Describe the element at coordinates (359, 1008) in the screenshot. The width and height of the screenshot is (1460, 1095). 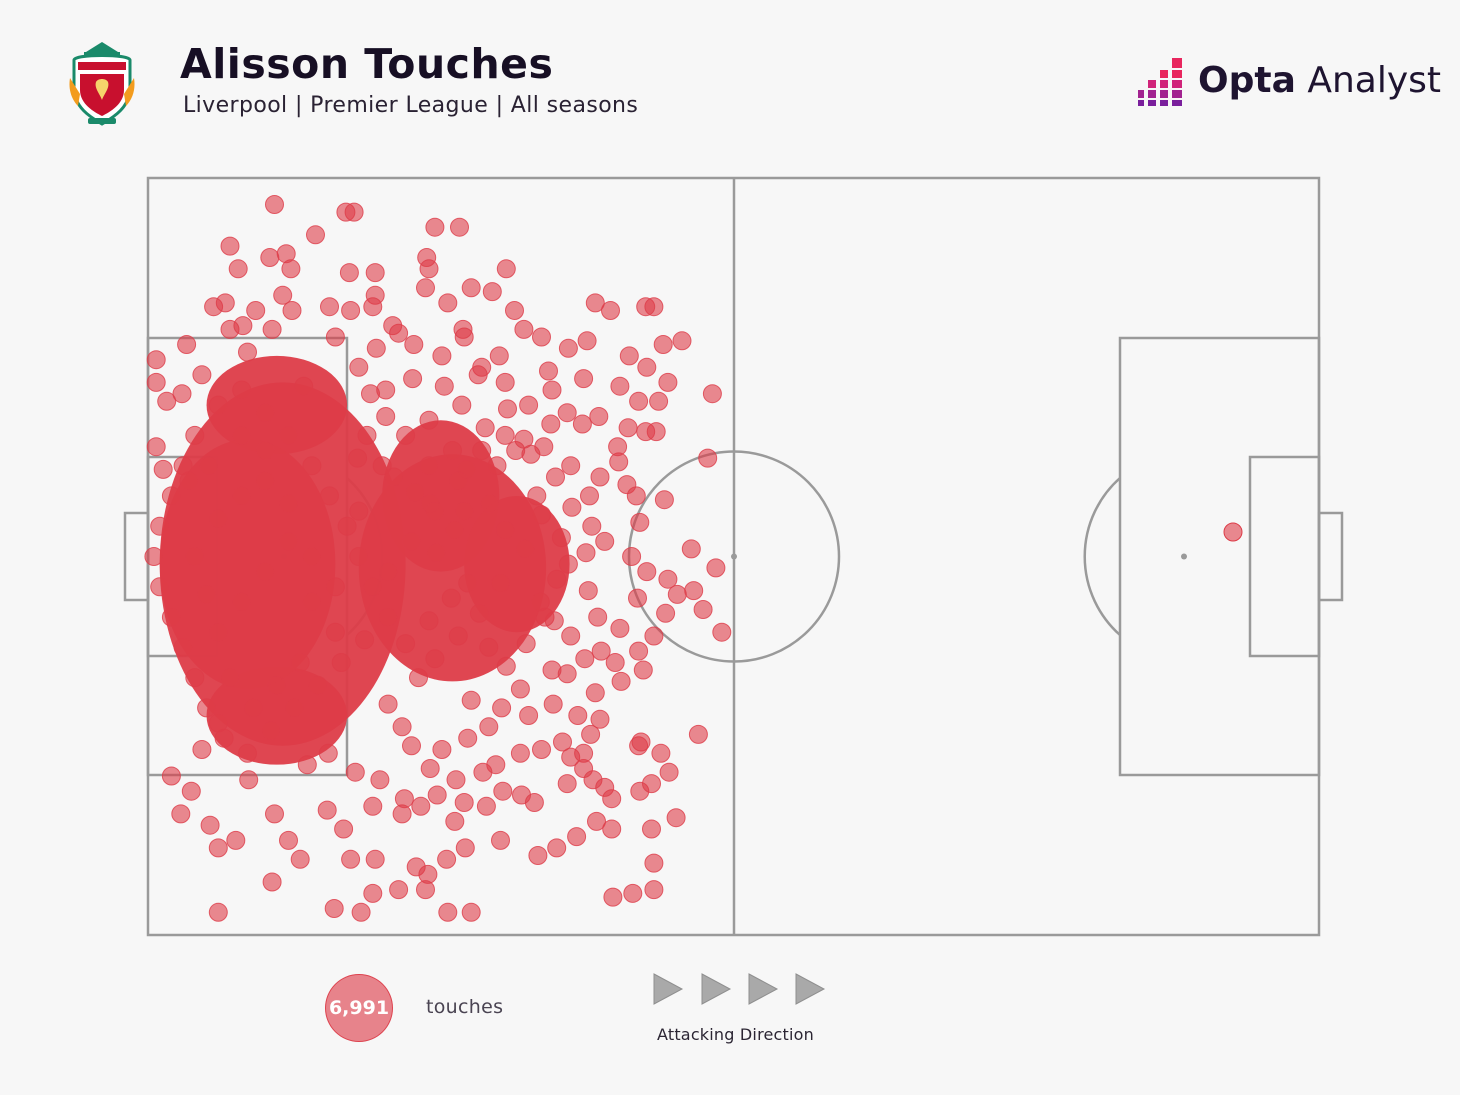
I see `touch-count-bubble: 6,991` at that location.